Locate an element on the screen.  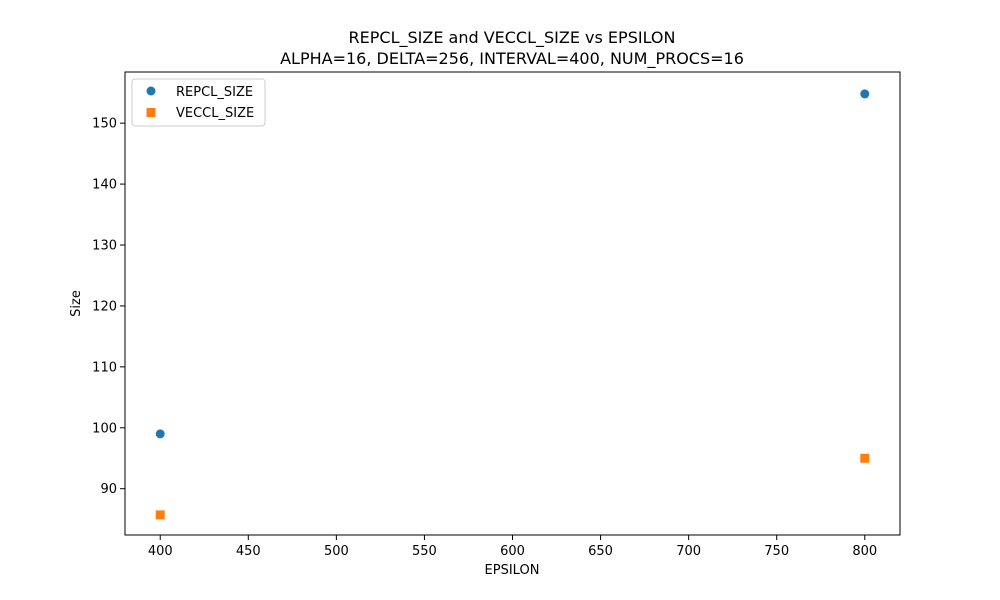
legend-marker-veccl is located at coordinates (151, 112).